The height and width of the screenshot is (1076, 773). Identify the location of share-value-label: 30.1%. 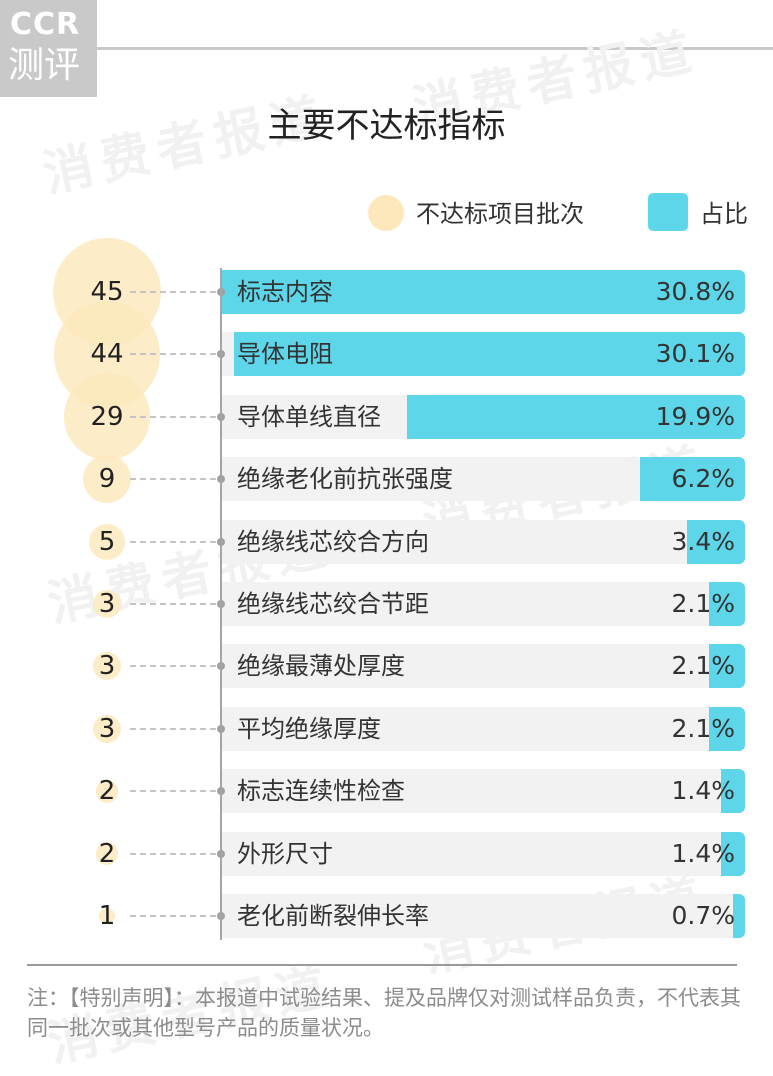
(695, 354).